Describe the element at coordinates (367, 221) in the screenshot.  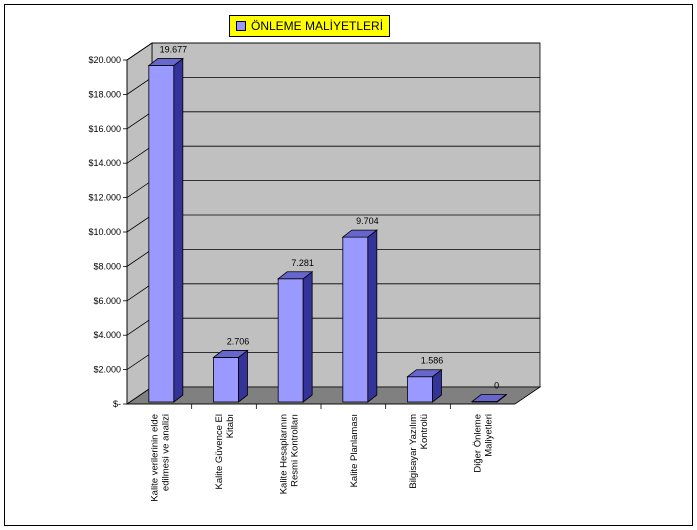
I see `data-label: 9.704` at that location.